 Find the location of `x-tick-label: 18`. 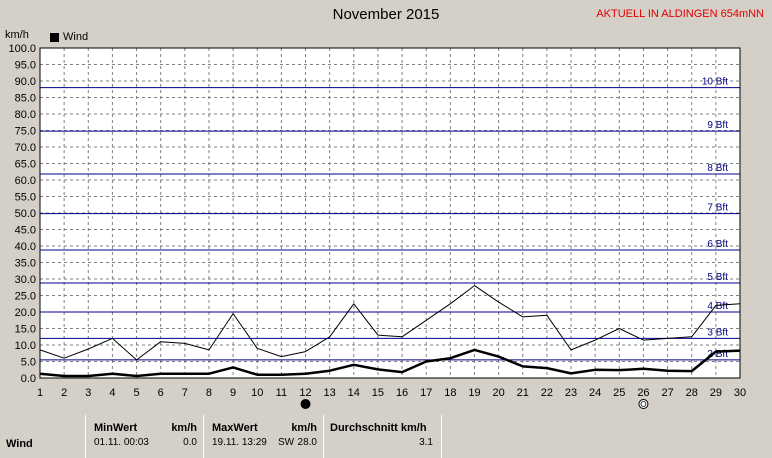

x-tick-label: 18 is located at coordinates (450, 393).